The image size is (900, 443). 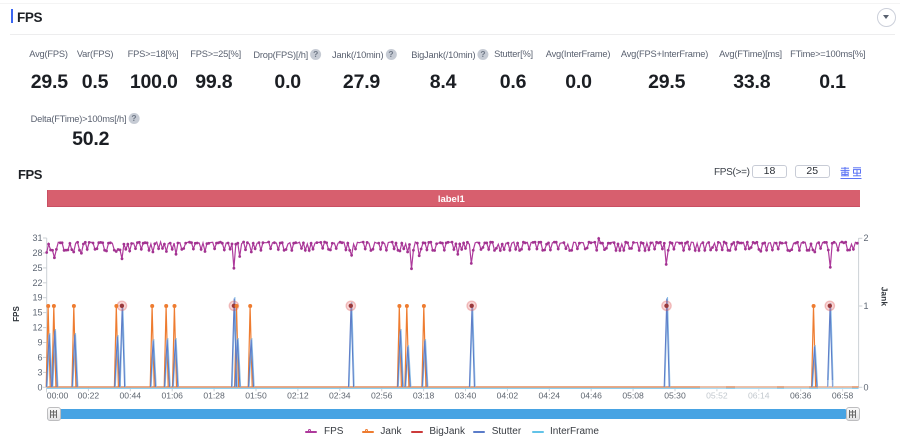 I want to click on svg-text: 06:58, so click(x=843, y=396).